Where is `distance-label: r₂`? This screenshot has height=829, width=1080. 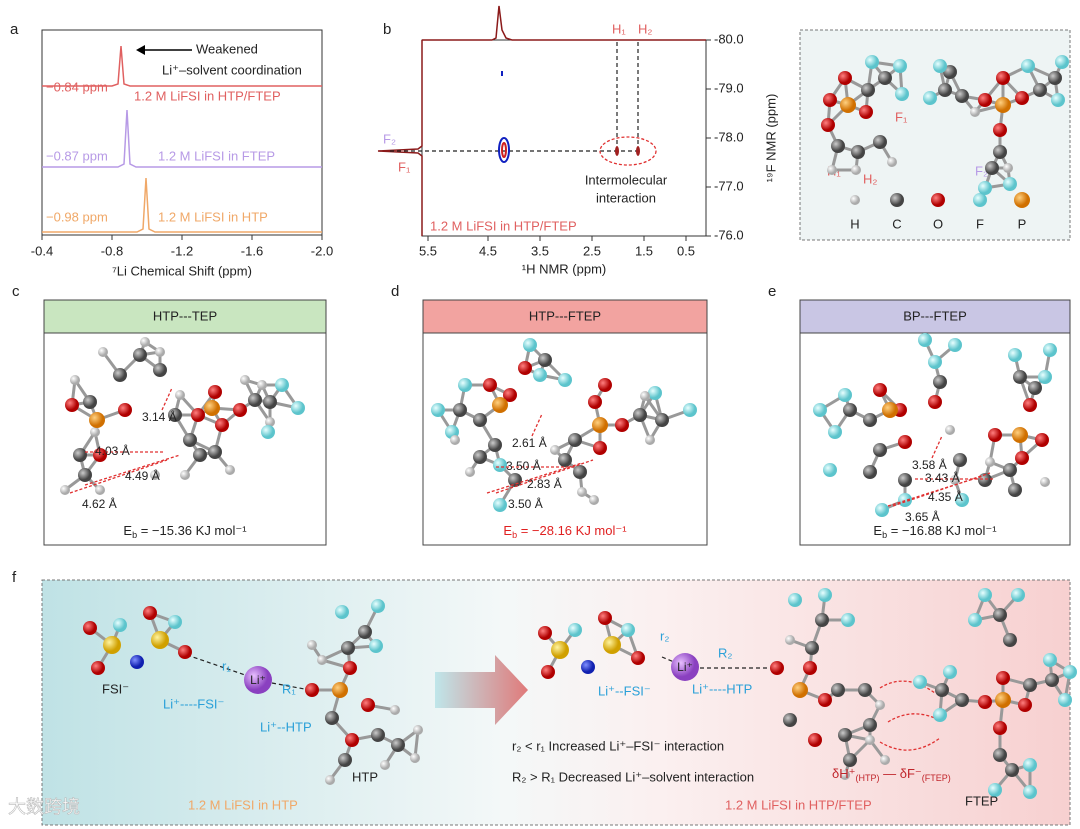
distance-label: r₂ is located at coordinates (664, 635).